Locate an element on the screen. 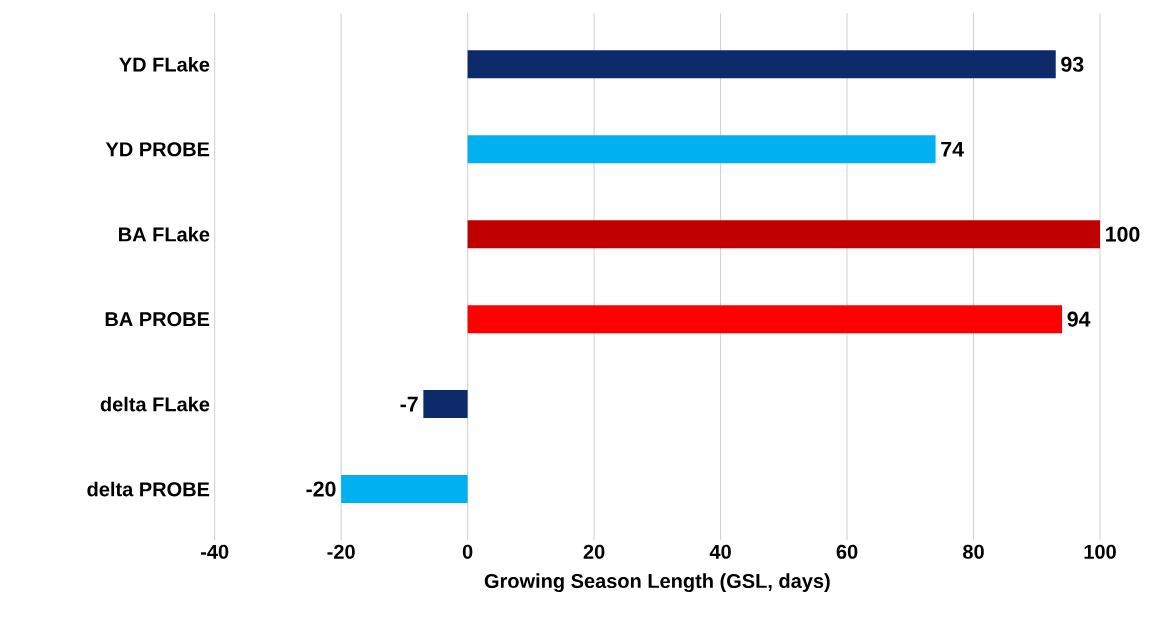 The width and height of the screenshot is (1161, 644). y-tick-label: BA FLake is located at coordinates (164, 234).